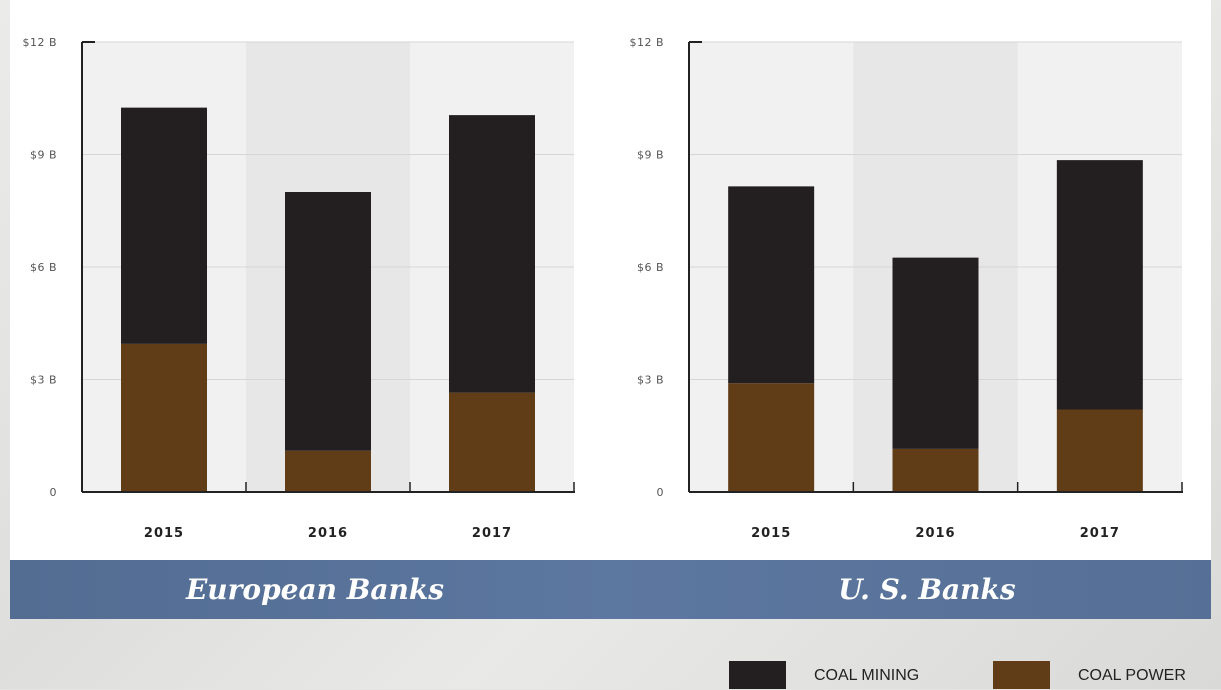 The height and width of the screenshot is (690, 1221). Describe the element at coordinates (867, 675) in the screenshot. I see `legend-label-coal-mining: COAL MINING` at that location.